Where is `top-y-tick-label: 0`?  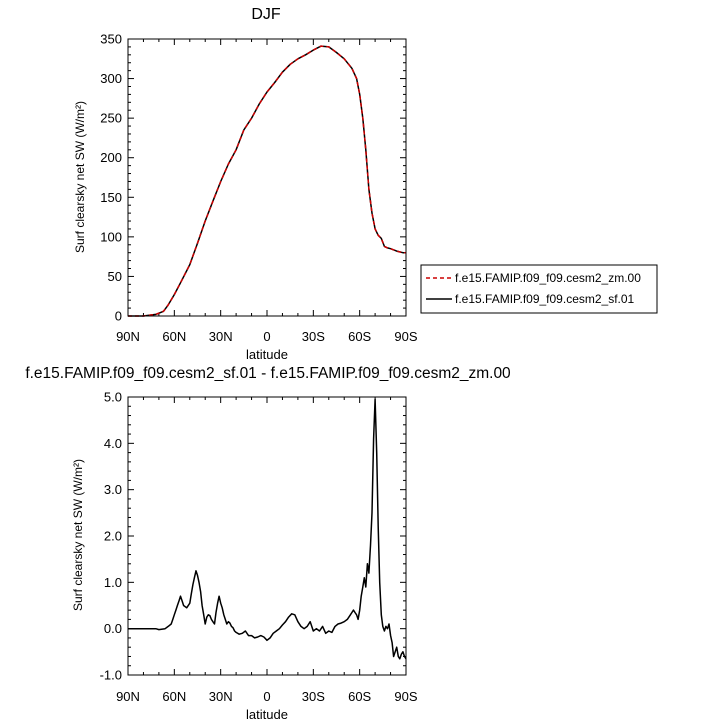 top-y-tick-label: 0 is located at coordinates (118, 316).